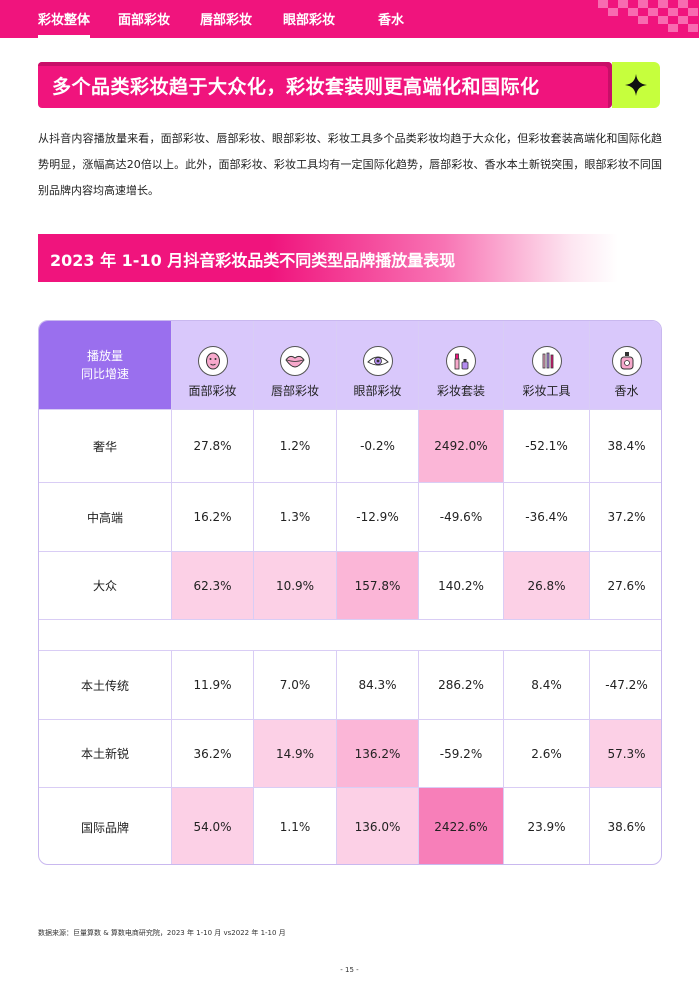  What do you see at coordinates (547, 754) in the screenshot?
I see `table-cell: 2.6%` at bounding box center [547, 754].